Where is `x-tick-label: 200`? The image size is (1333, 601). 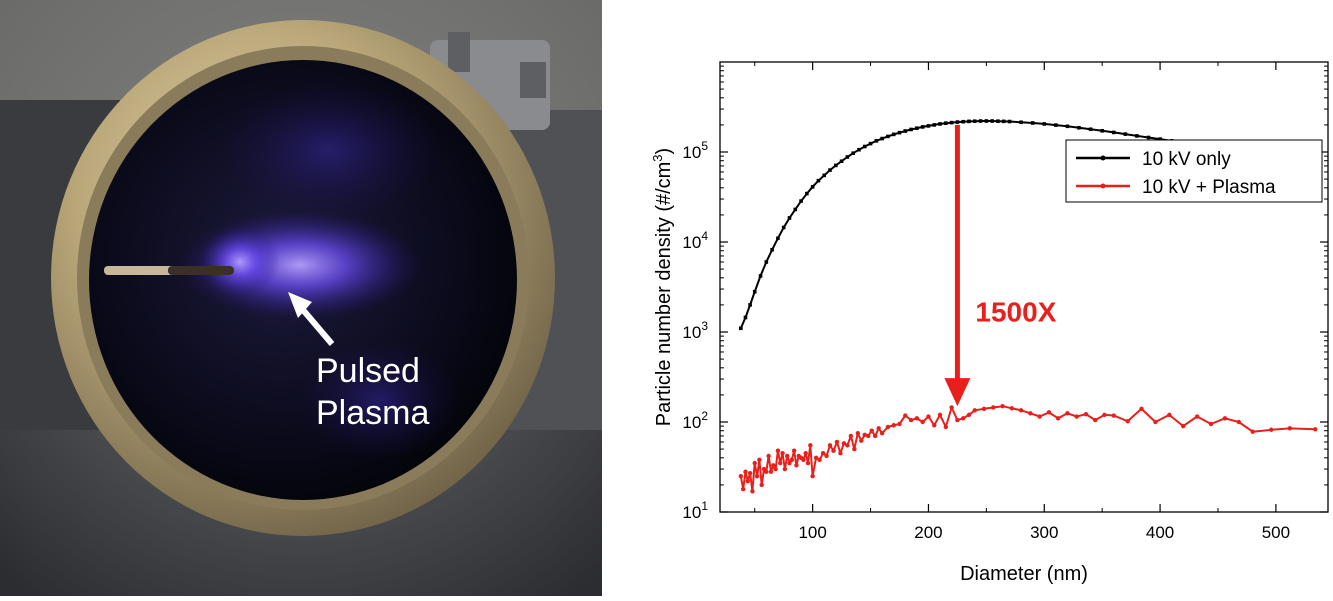
x-tick-label: 200 is located at coordinates (928, 532).